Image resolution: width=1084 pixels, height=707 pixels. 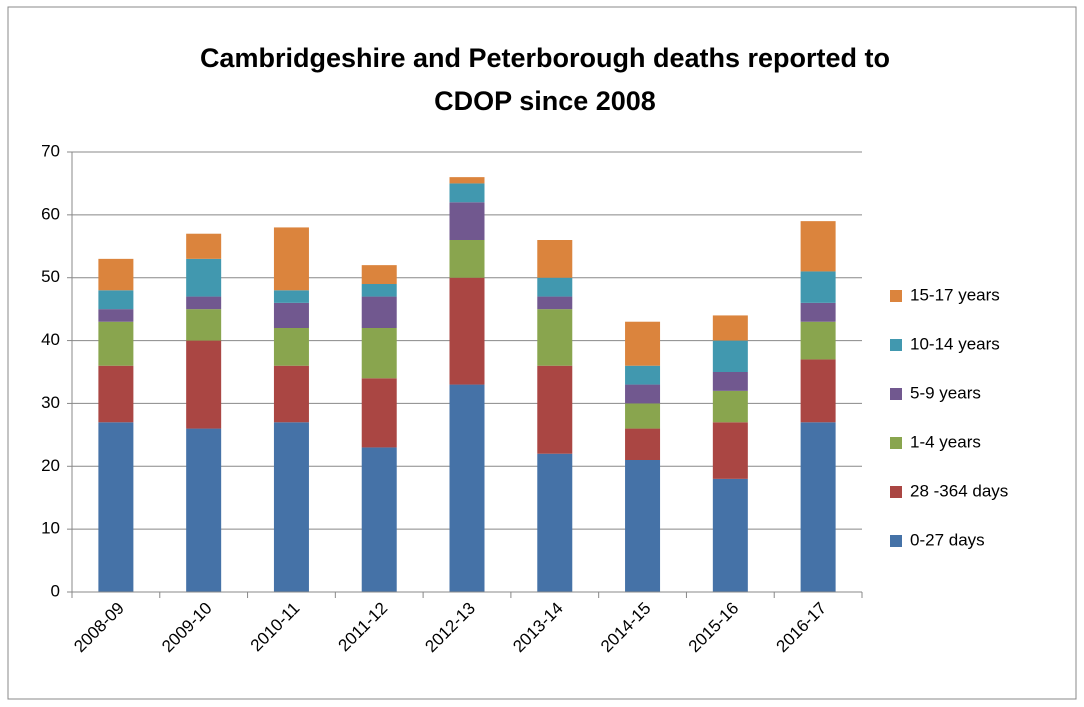 I want to click on y-tick-label: 70, so click(x=50, y=150).